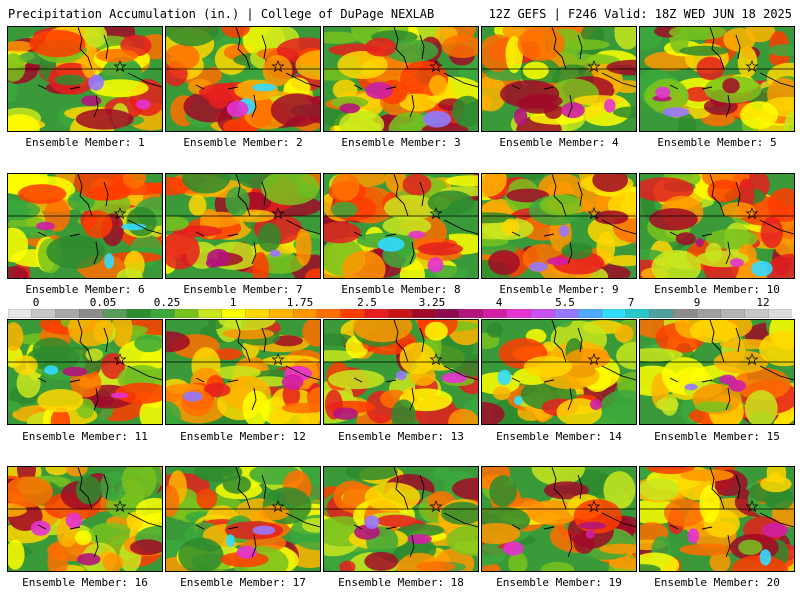 The height and width of the screenshot is (600, 800). Describe the element at coordinates (559, 142) in the screenshot. I see `ensemble-member-label: Ensemble Member: 4` at that location.